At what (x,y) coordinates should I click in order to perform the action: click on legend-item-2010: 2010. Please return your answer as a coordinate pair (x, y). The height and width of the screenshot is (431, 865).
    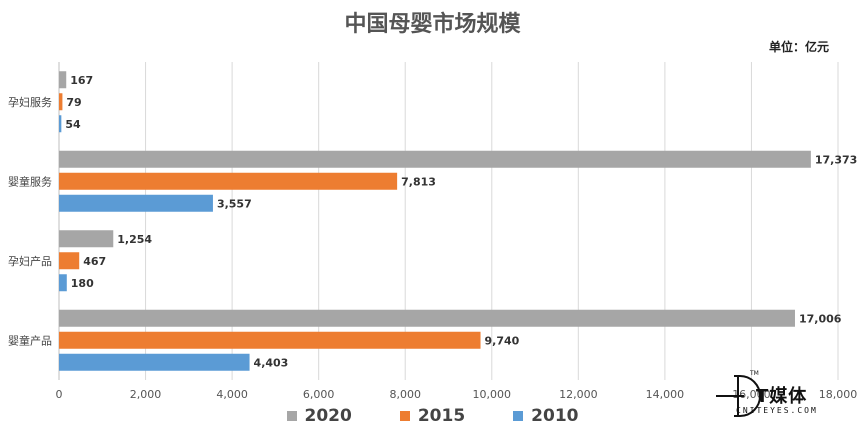
    Looking at the image, I should click on (545, 416).